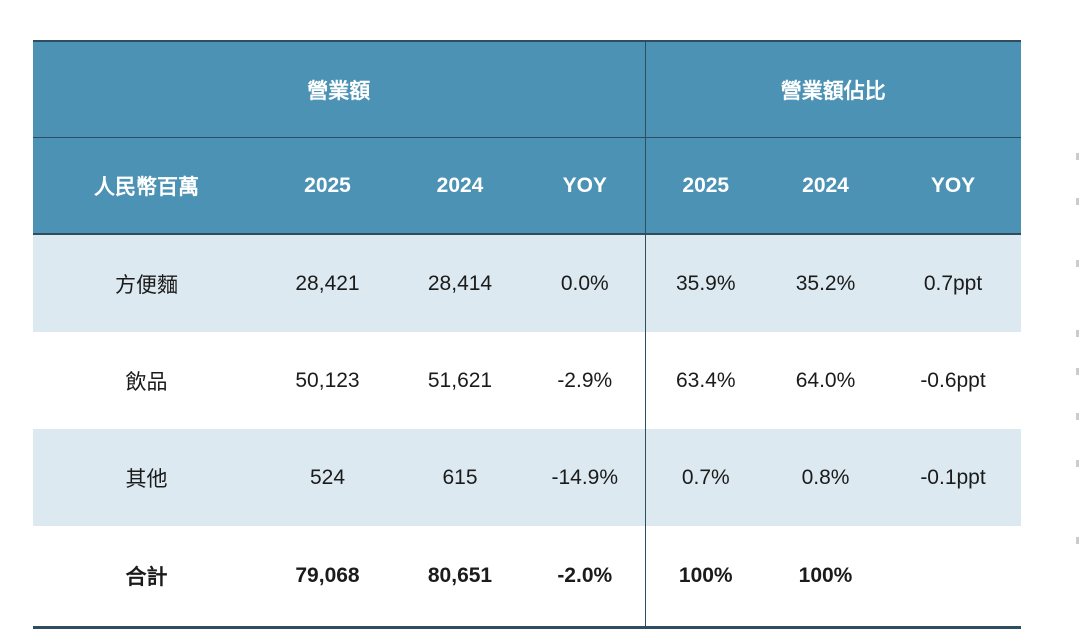  Describe the element at coordinates (705, 283) in the screenshot. I see `table-cell: 35.9%` at that location.